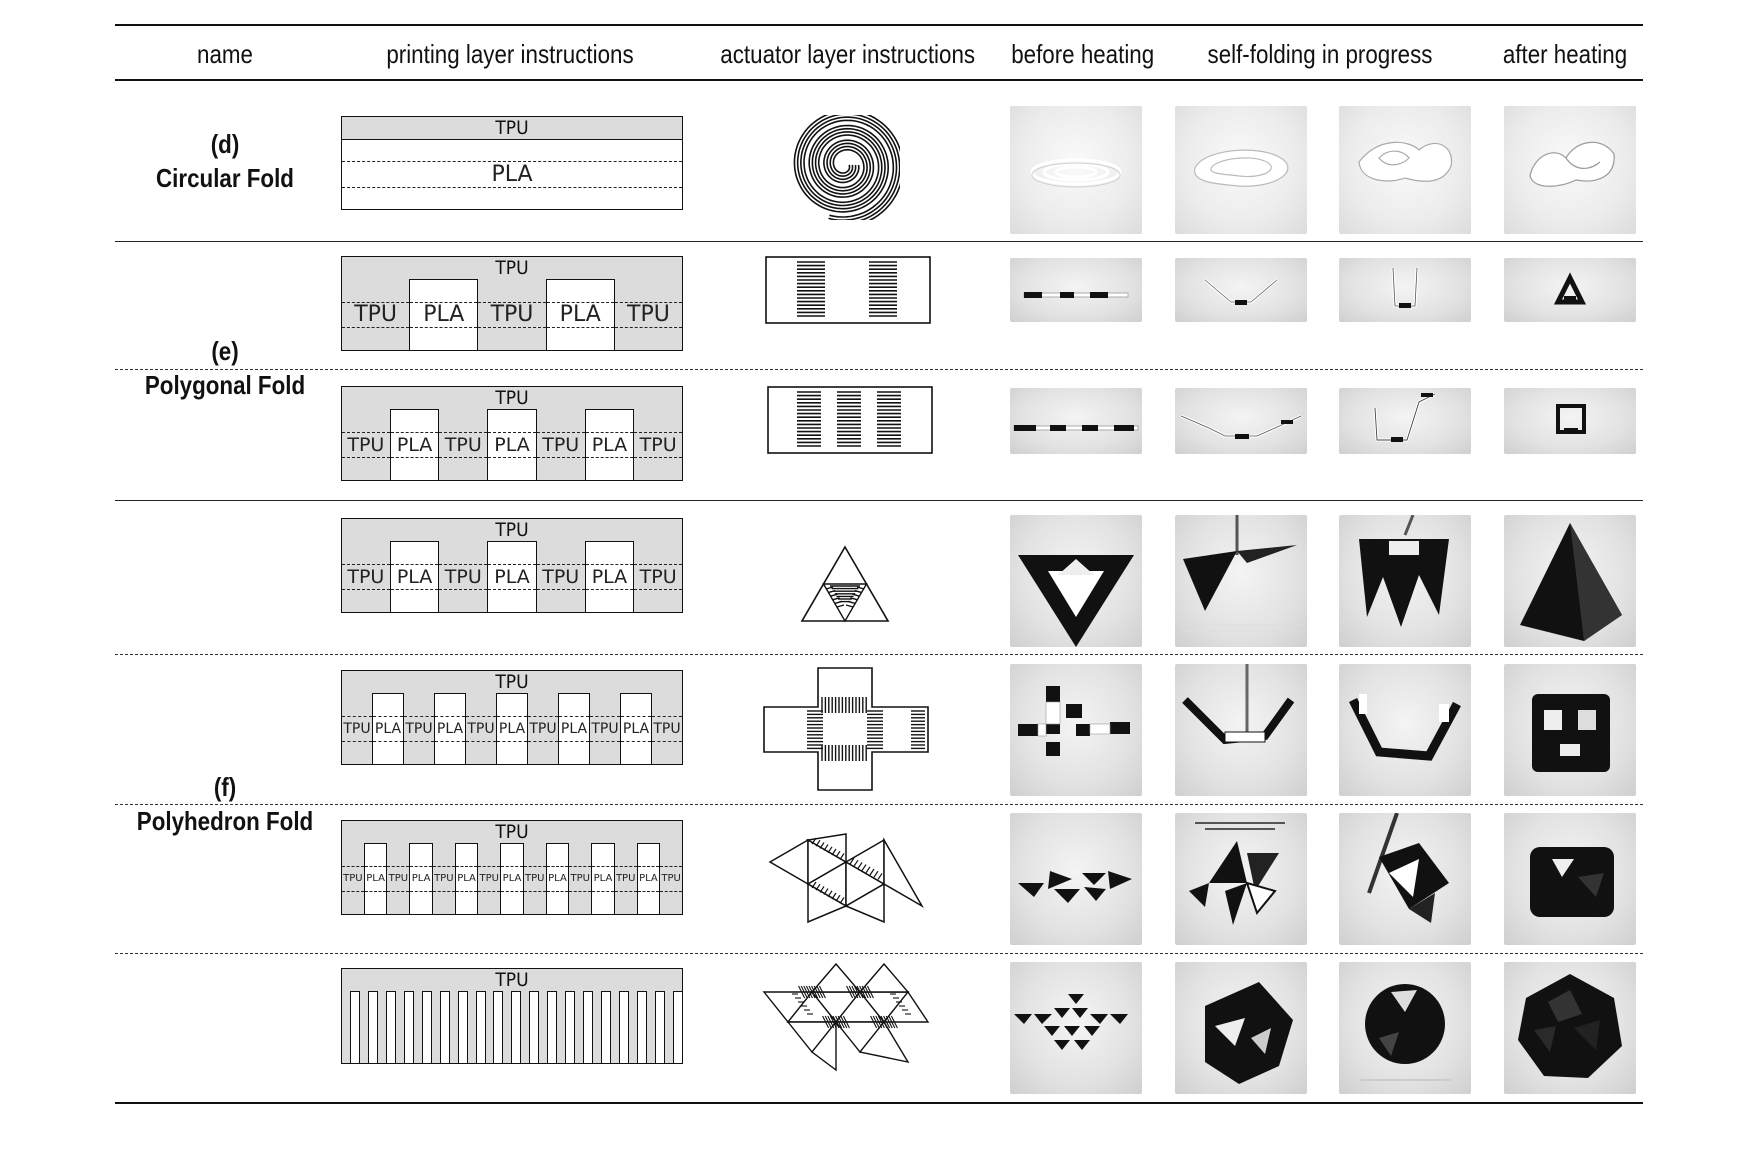 This screenshot has width=1750, height=1161. What do you see at coordinates (512, 576) in the screenshot?
I see `cells-f-a: TPU PLA TPU PLA TPU PLA TPU` at bounding box center [512, 576].